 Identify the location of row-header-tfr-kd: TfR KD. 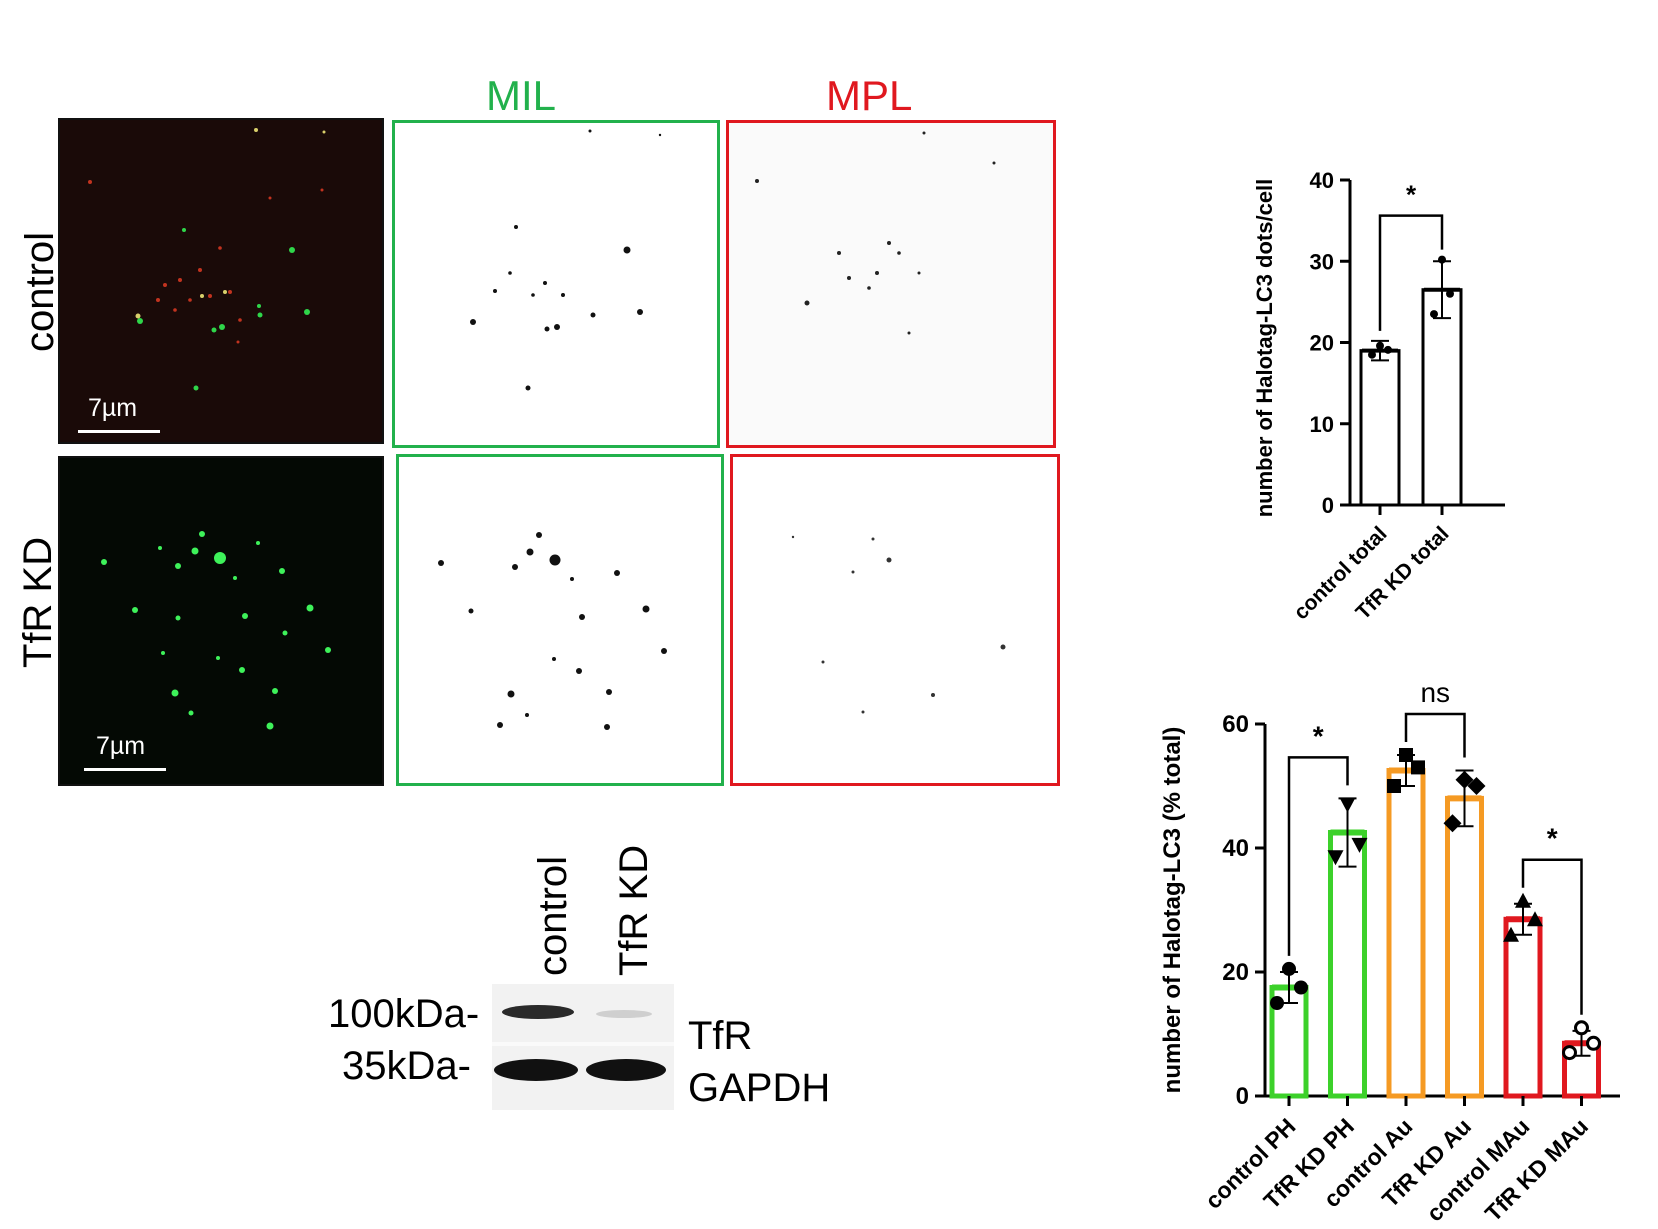
(38, 602).